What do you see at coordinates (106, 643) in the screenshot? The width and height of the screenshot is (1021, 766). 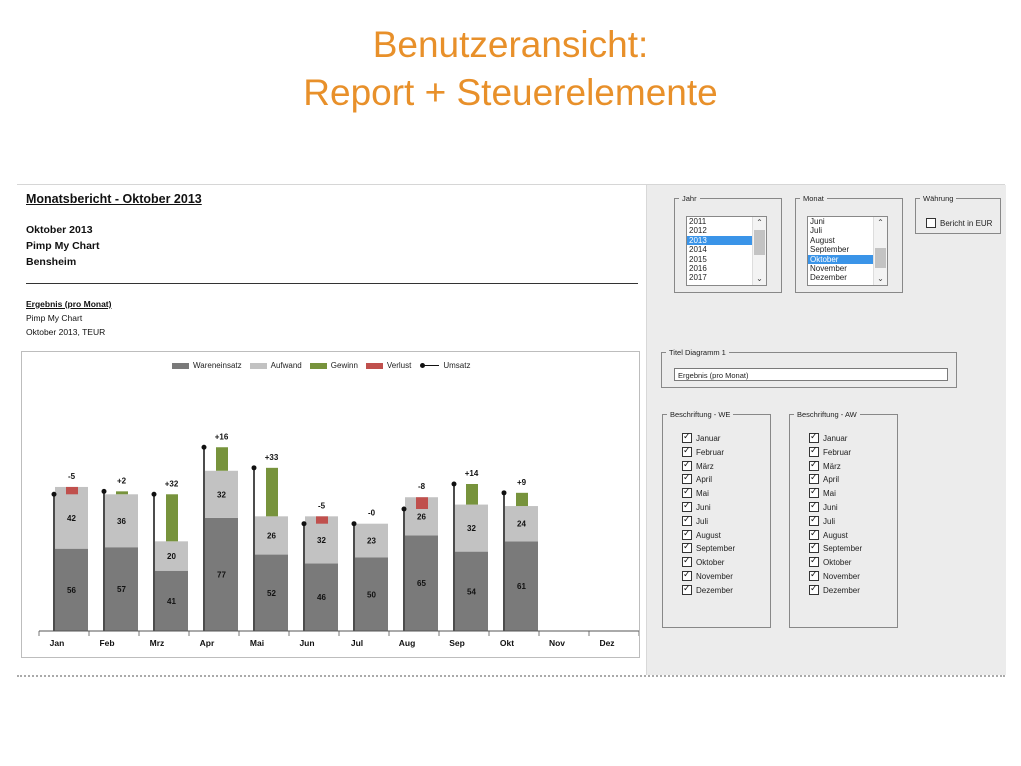 I see `x-tick-label: Feb` at bounding box center [106, 643].